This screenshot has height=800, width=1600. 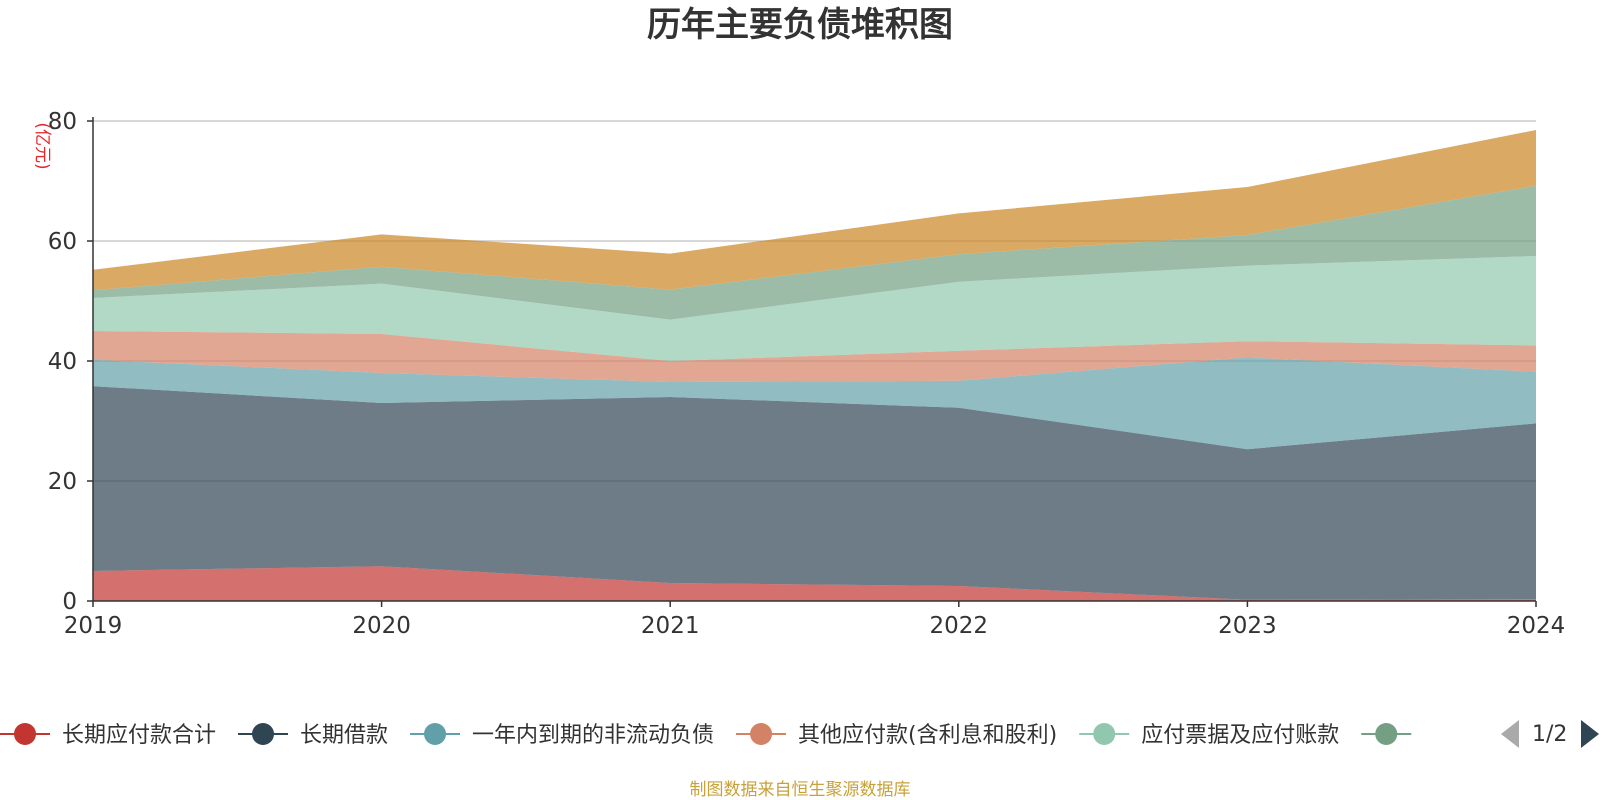 I want to click on y-tick-label: 60, so click(x=62, y=242).